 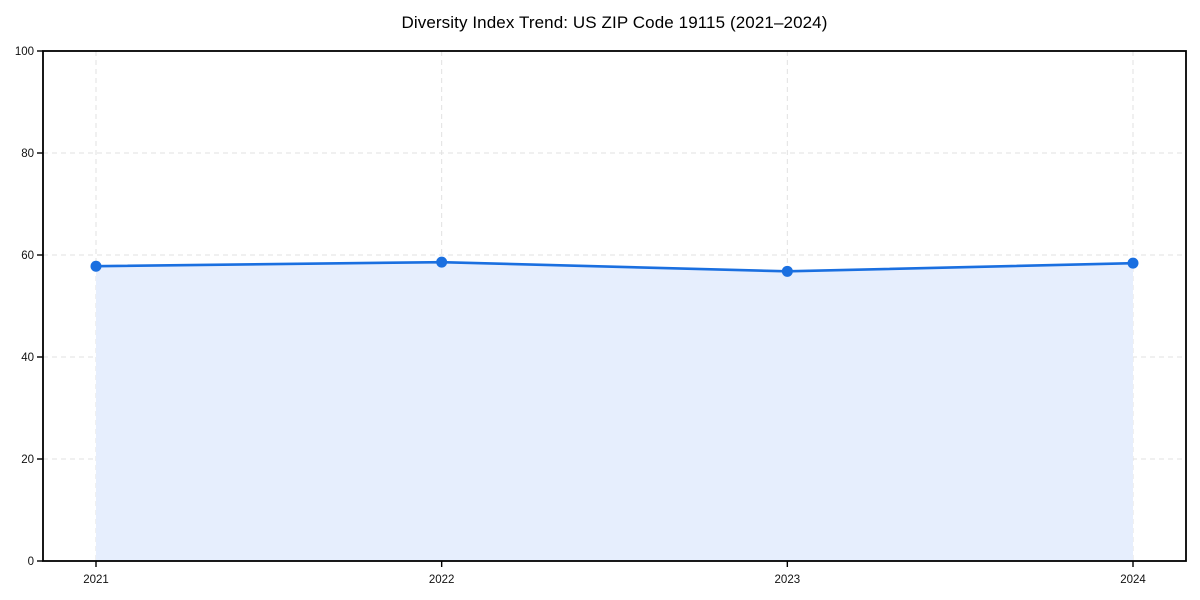 What do you see at coordinates (27, 358) in the screenshot?
I see `y-axis-tick-label: 40` at bounding box center [27, 358].